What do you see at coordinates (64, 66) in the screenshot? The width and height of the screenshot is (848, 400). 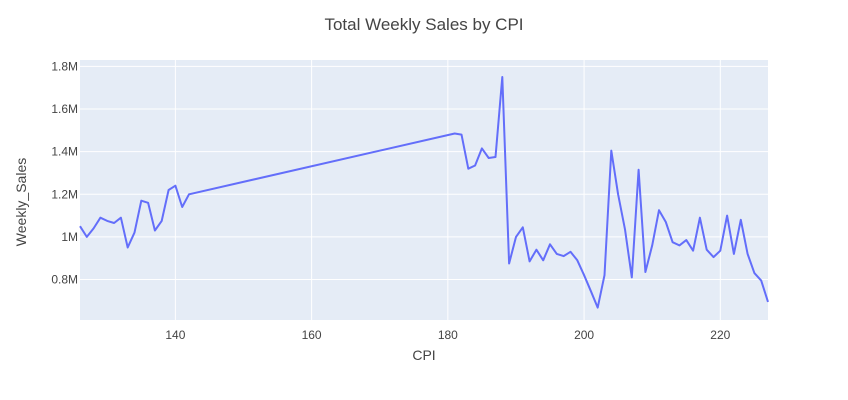 I see `y-tick-label: 1.8M` at bounding box center [64, 66].